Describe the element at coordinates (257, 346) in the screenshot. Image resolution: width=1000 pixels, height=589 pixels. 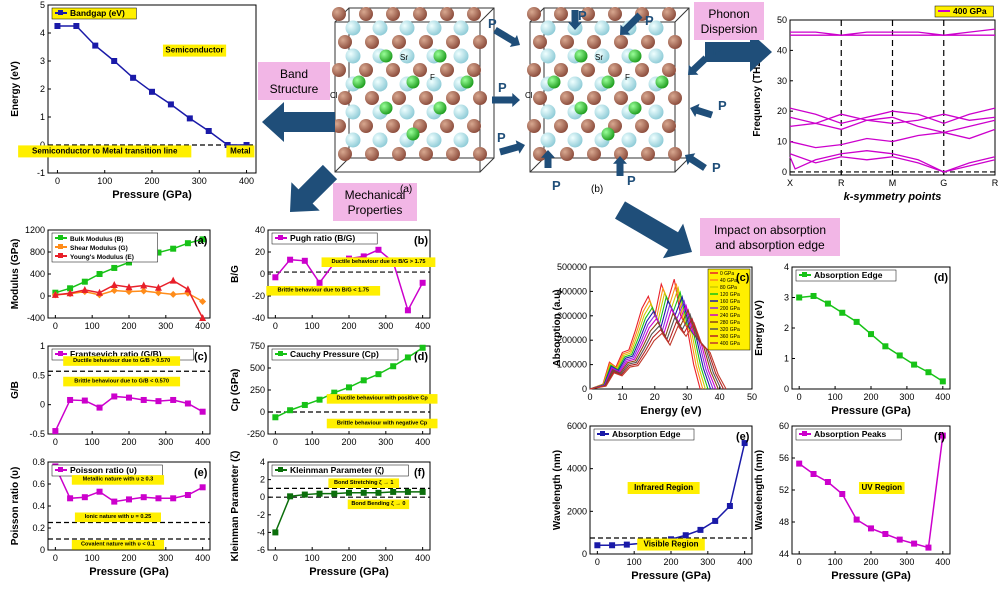
I see `y-tick-label: 750` at that location.